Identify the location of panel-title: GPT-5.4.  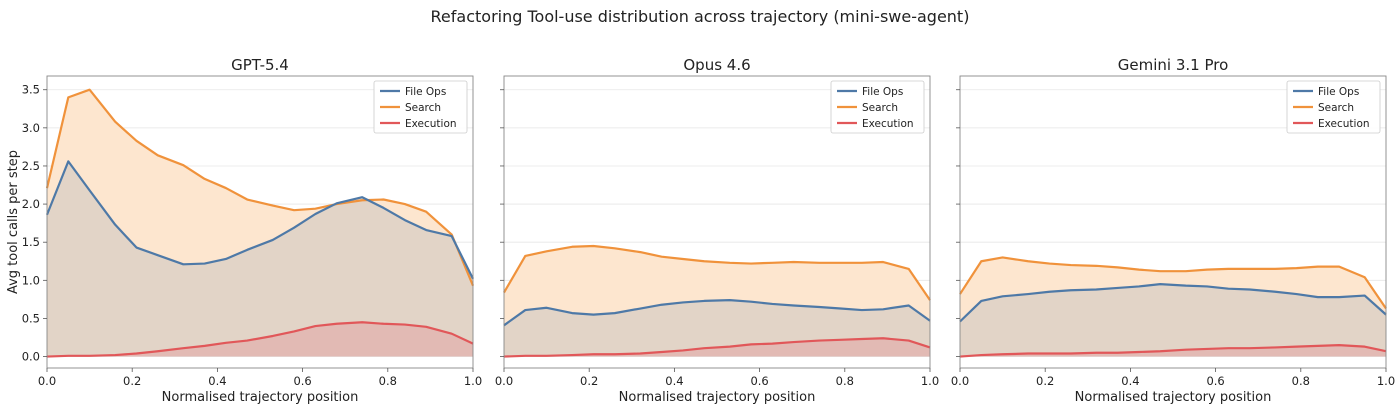
(260, 65).